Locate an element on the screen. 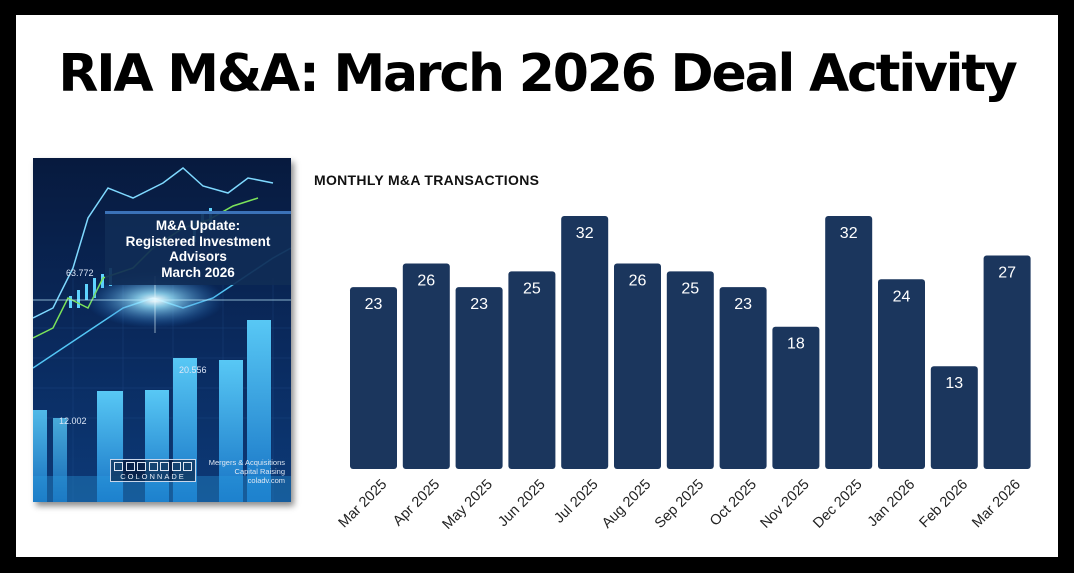 This screenshot has width=1074, height=573. x-tick-label: Aug 2025 is located at coordinates (626, 504).